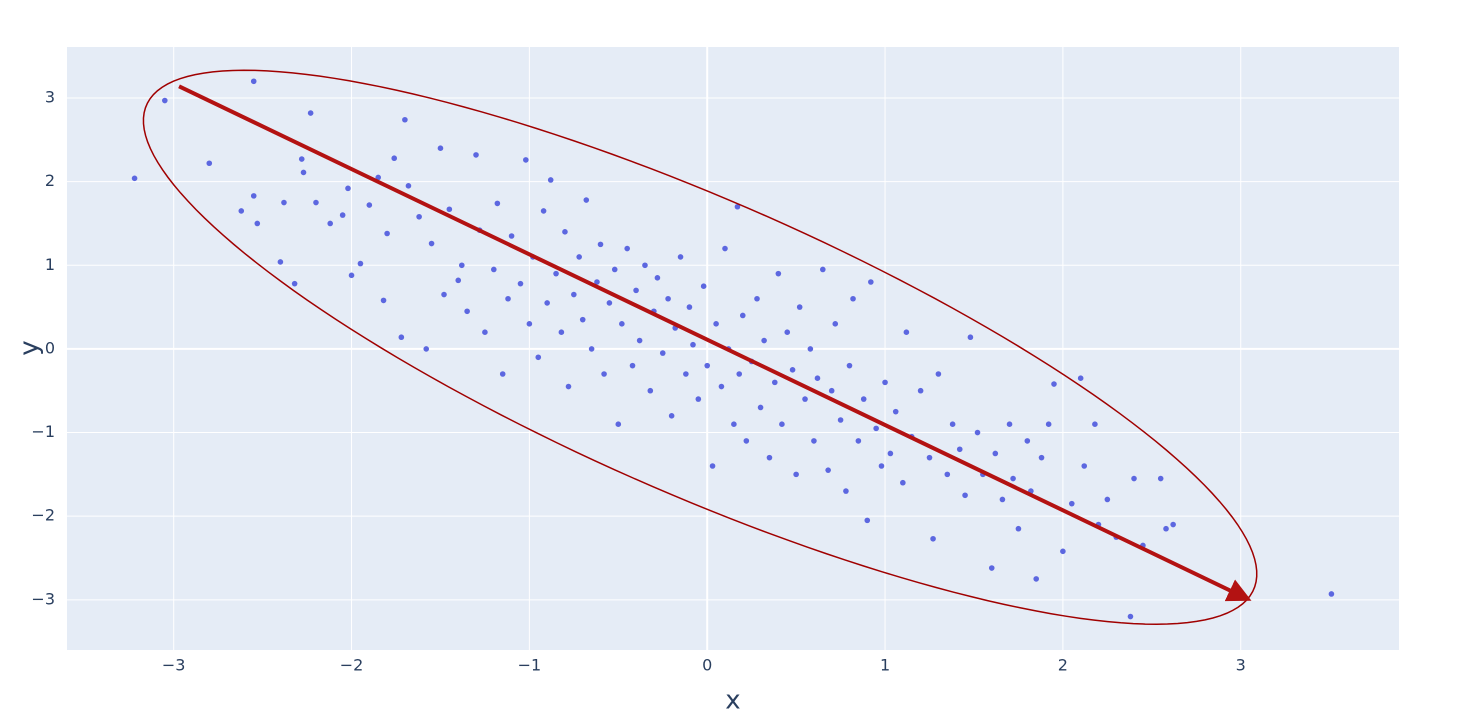 The height and width of the screenshot is (720, 1463). I want to click on x-tick-label: −3, so click(174, 665).